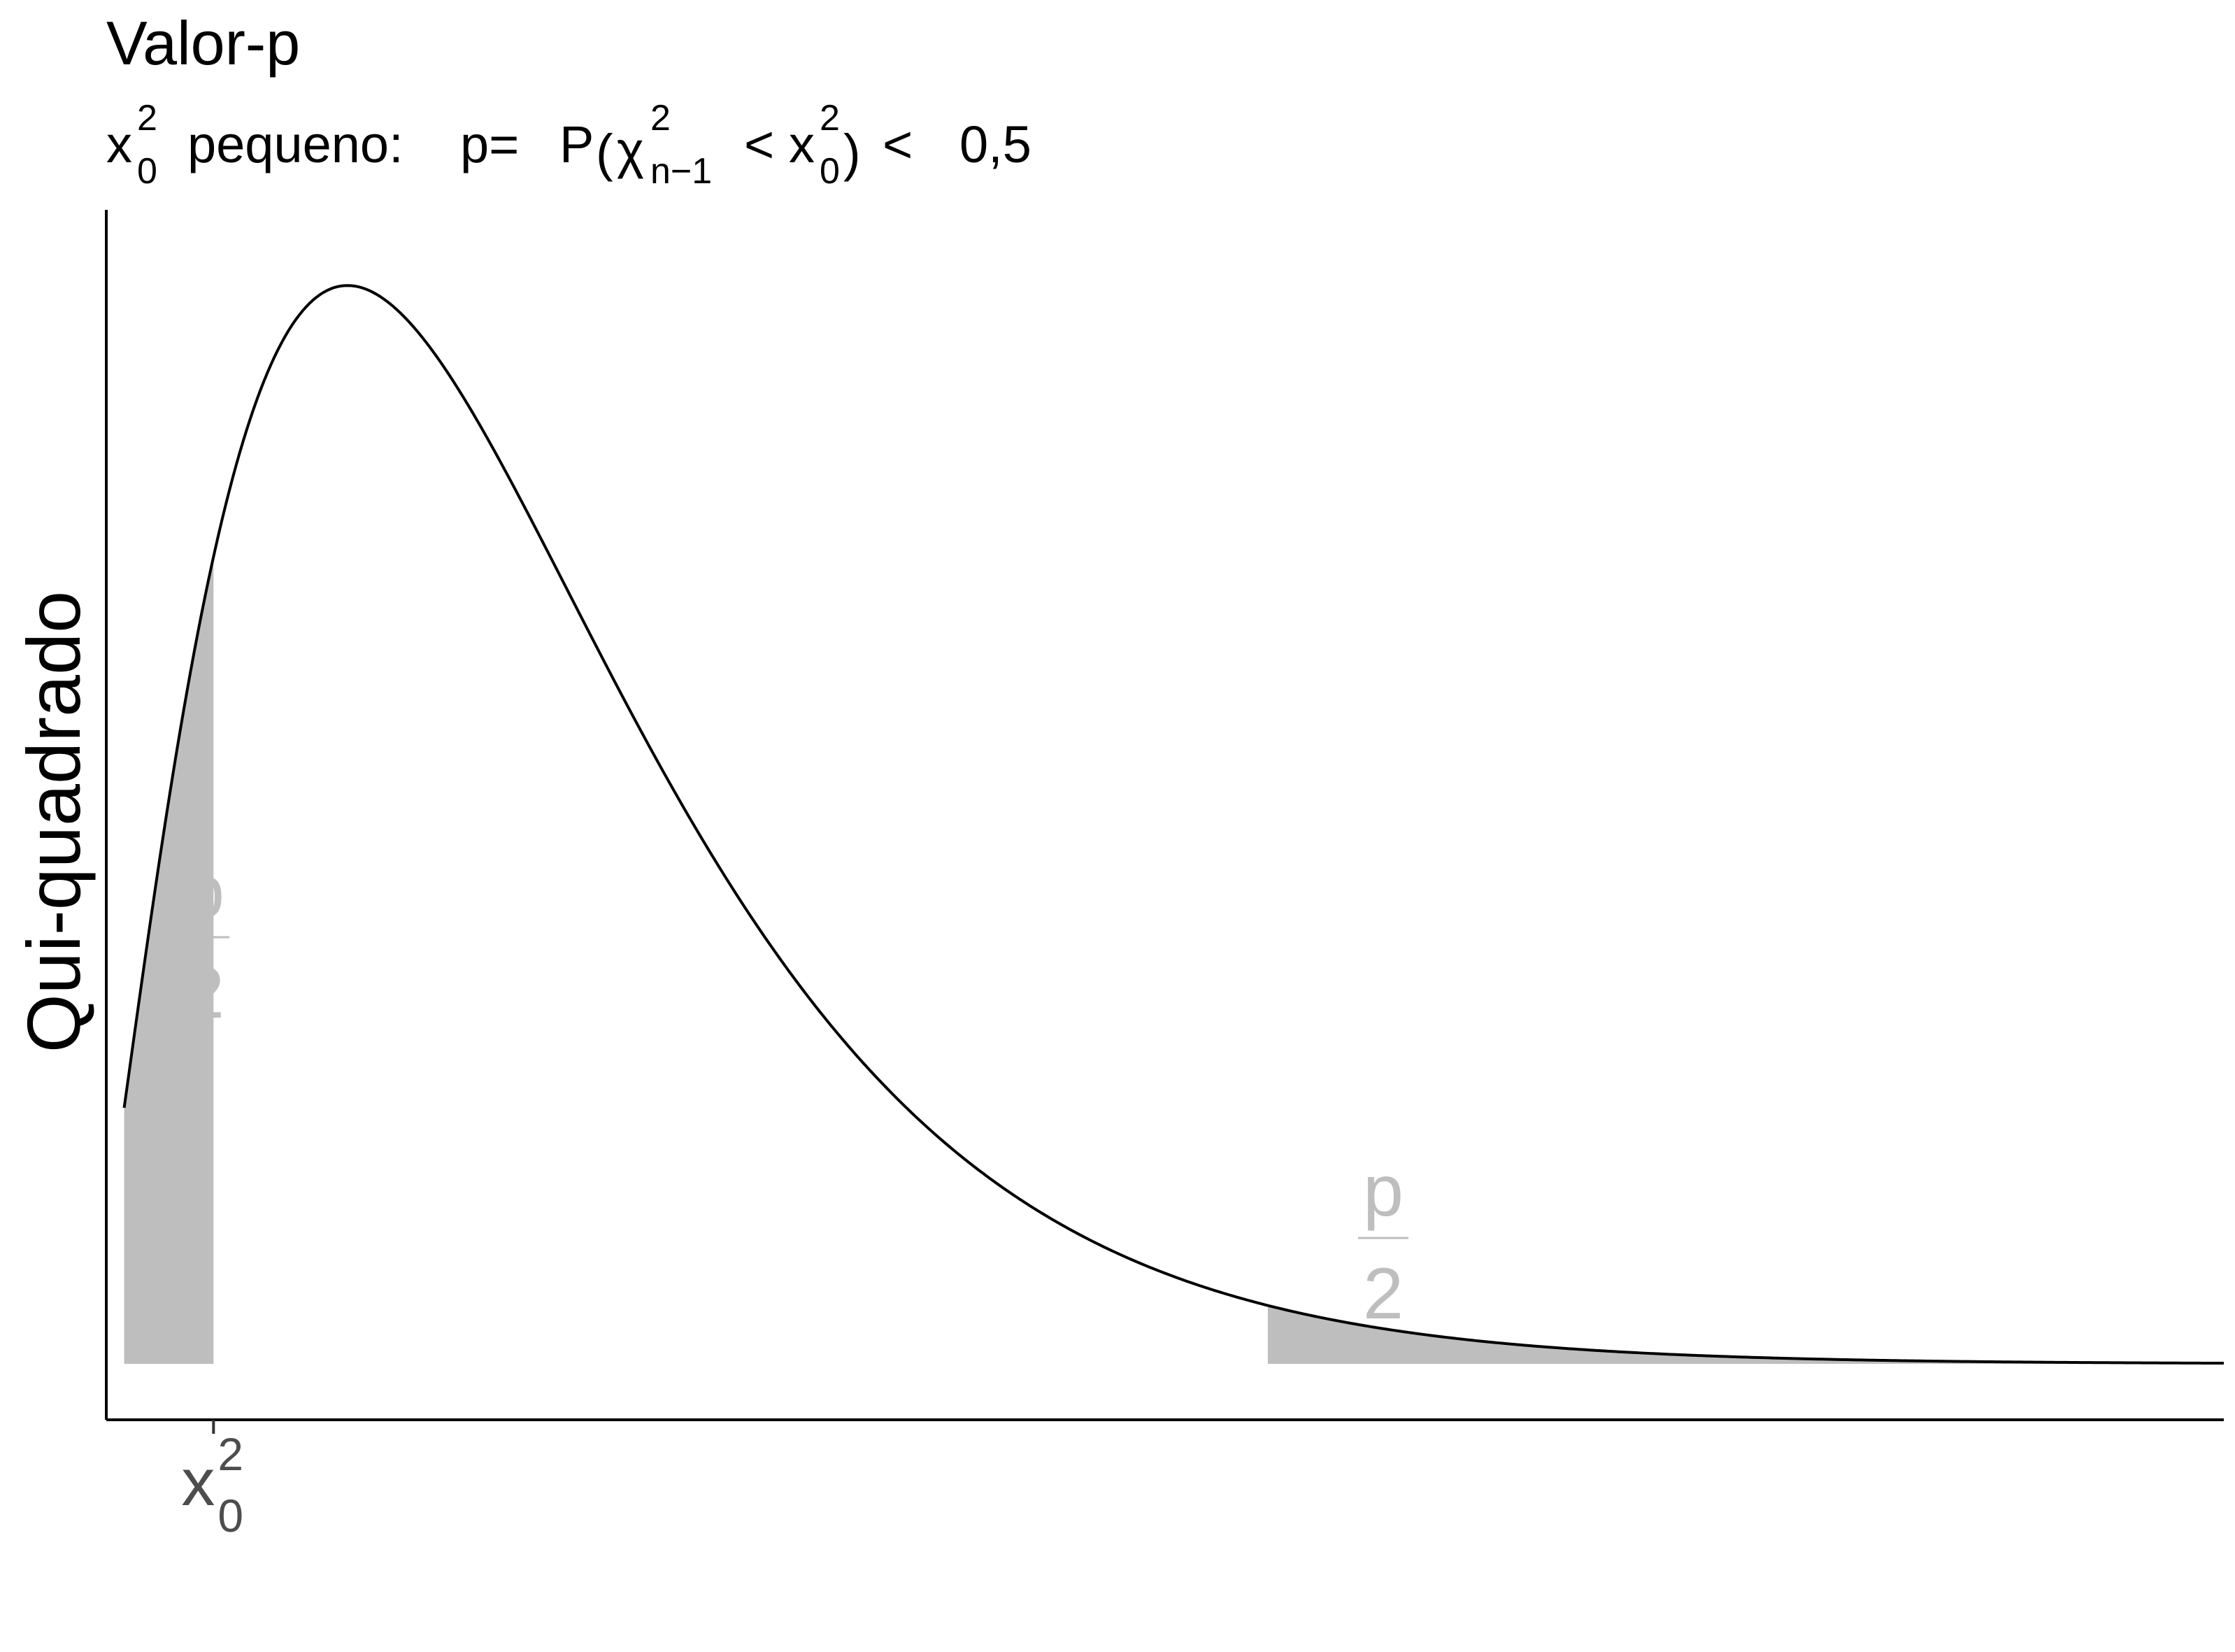  Describe the element at coordinates (802, 144) in the screenshot. I see `subtitle-x: x` at that location.